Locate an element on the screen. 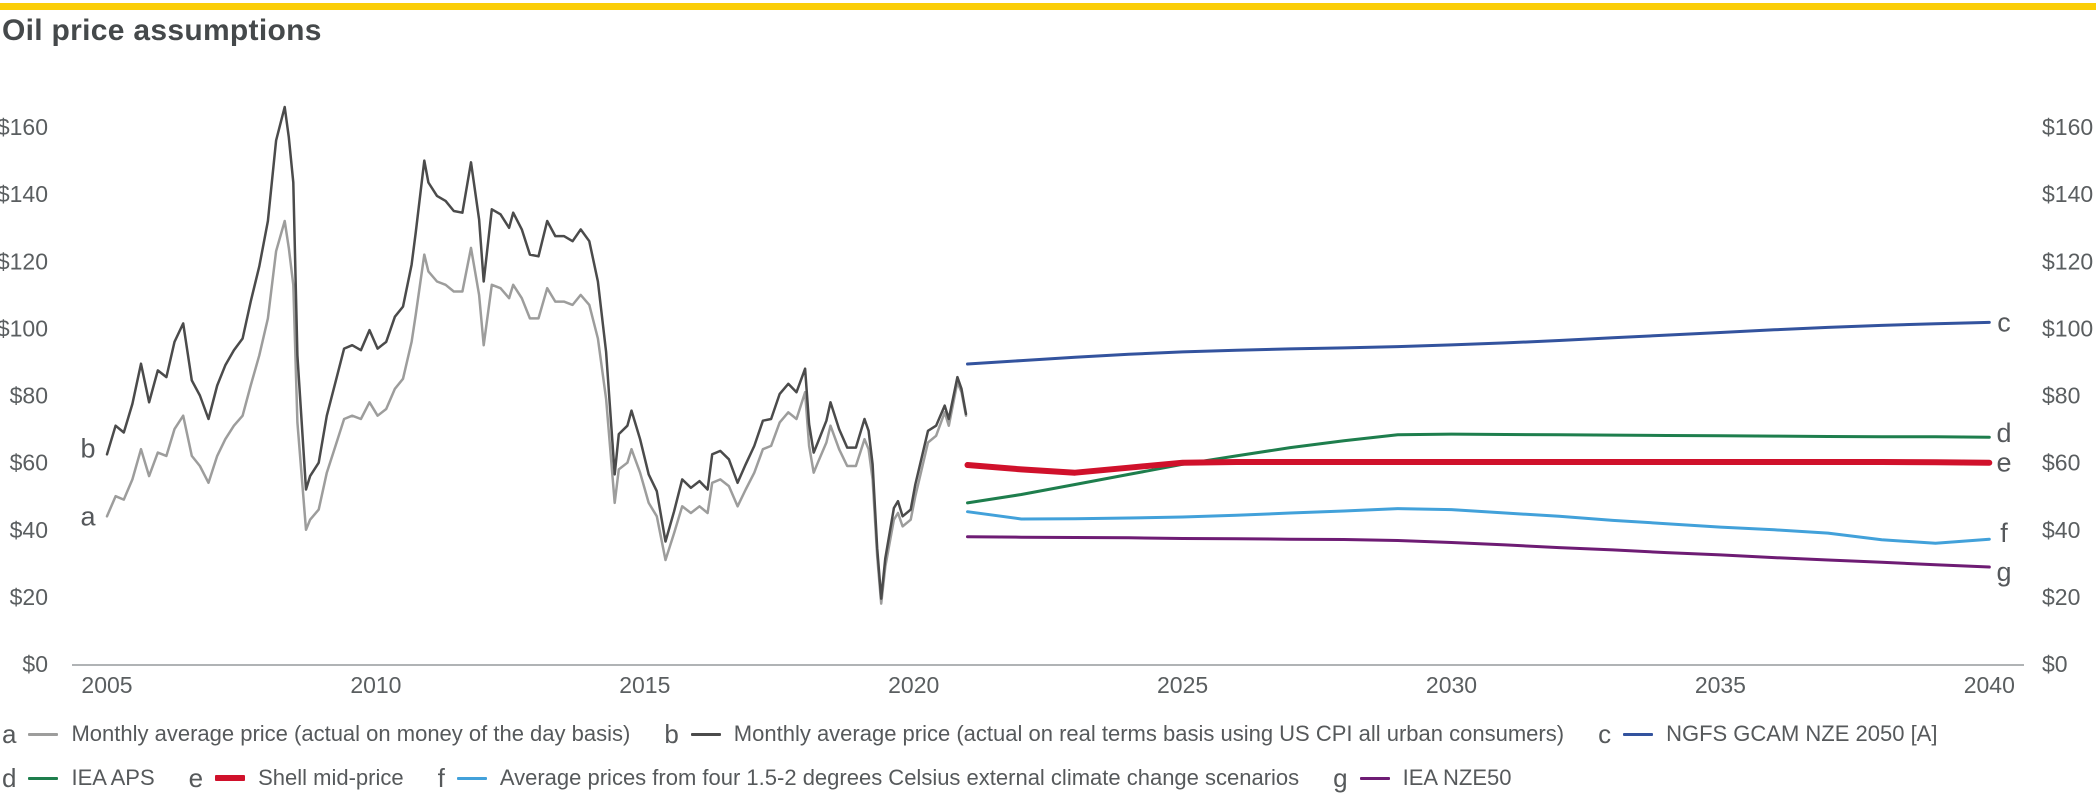 The image size is (2096, 801). legend-item-g: g IEA NZE50 is located at coordinates (1422, 778).